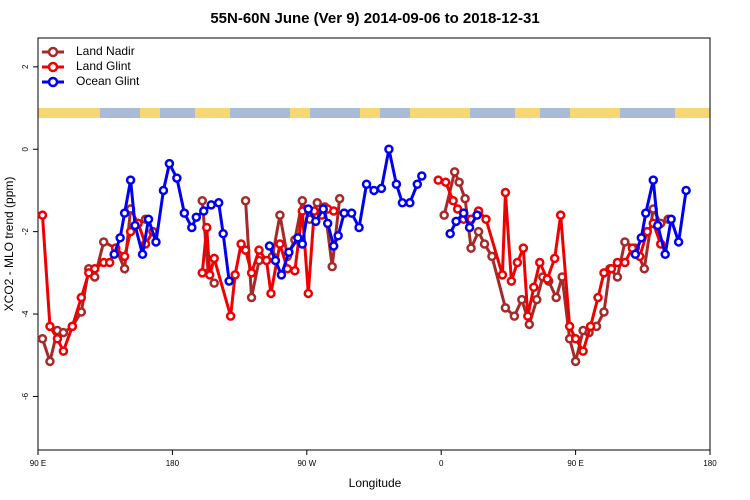 This screenshot has height=500, width=750. Describe the element at coordinates (375, 483) in the screenshot. I see `x-axis-label: Longitude` at that location.